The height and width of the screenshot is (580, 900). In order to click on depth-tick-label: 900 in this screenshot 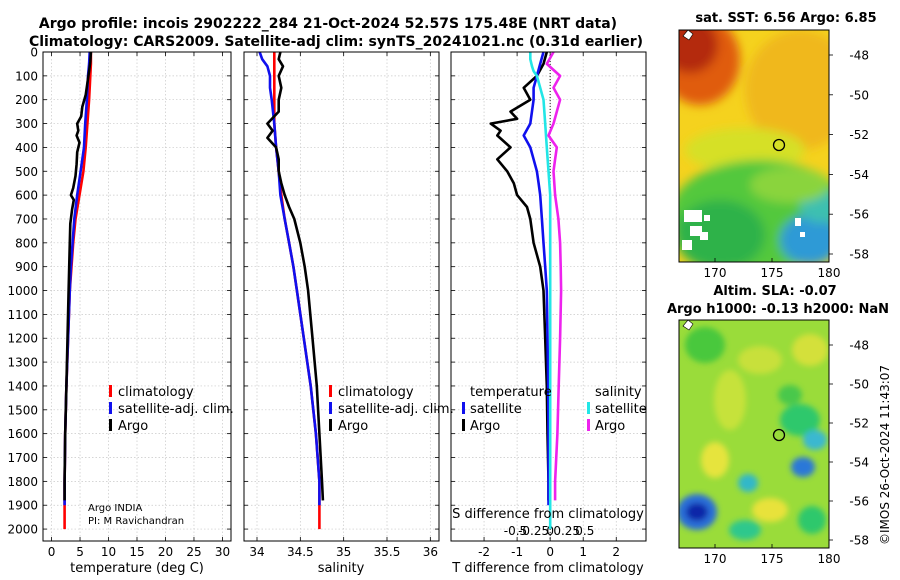, I will do `click(26, 267)`.